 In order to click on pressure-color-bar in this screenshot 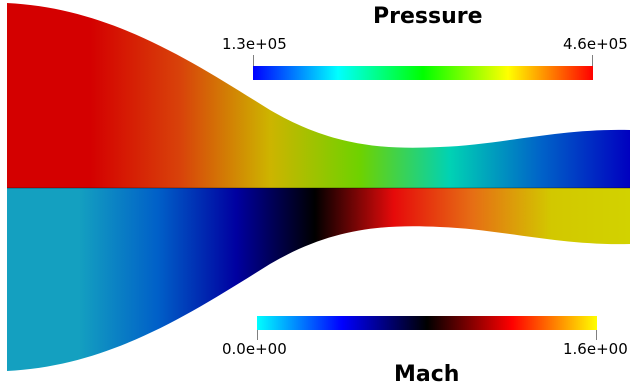, I will do `click(423, 73)`.